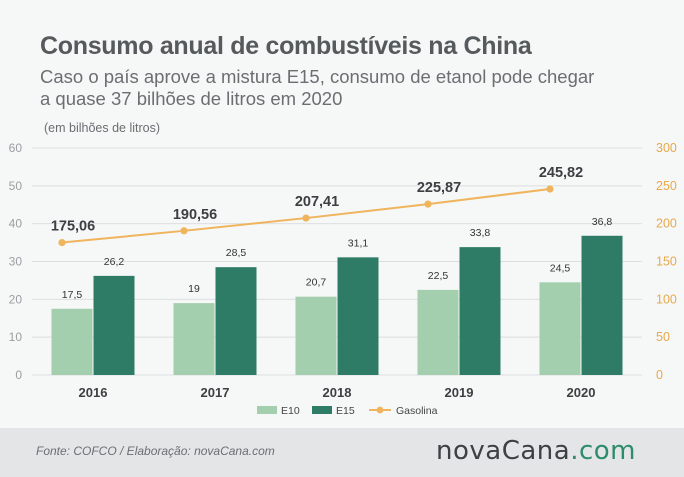 This screenshot has width=684, height=477. What do you see at coordinates (322, 410) in the screenshot?
I see `legend-swatch-e15` at bounding box center [322, 410].